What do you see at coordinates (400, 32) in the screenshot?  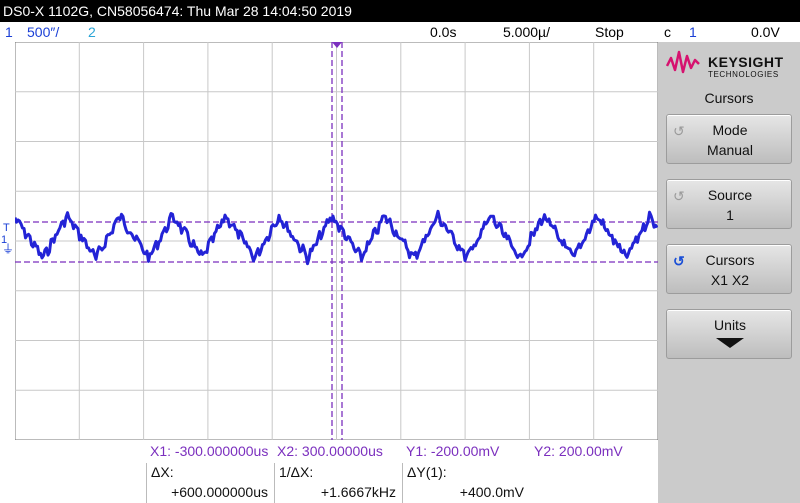 I see `status-bar: 1 500″/ 2 0.0s 5.000µ/ Stop ϲ 1 0.0V` at bounding box center [400, 32].